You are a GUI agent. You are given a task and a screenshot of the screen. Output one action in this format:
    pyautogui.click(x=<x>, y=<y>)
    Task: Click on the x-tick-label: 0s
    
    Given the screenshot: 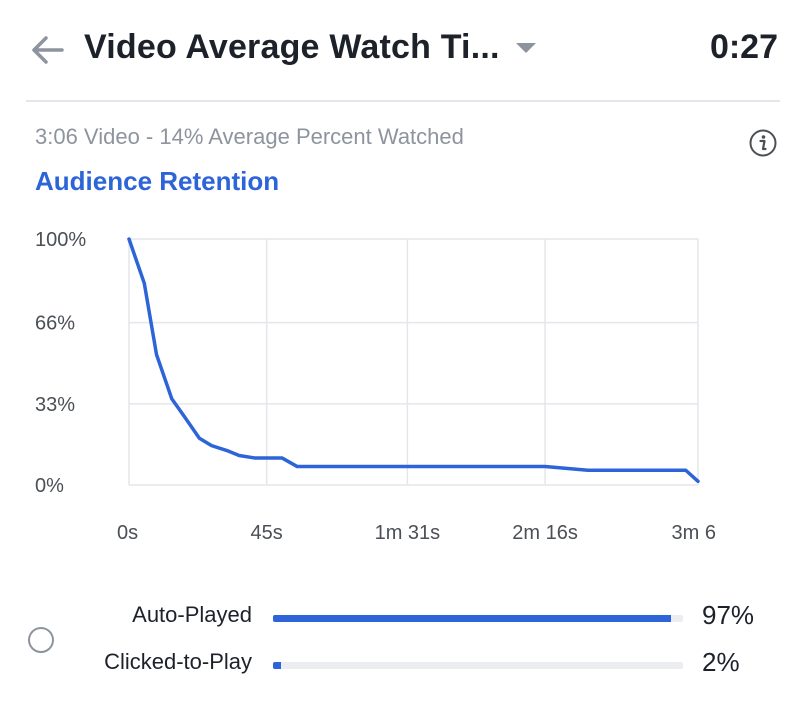 What is the action you would take?
    pyautogui.click(x=127, y=533)
    